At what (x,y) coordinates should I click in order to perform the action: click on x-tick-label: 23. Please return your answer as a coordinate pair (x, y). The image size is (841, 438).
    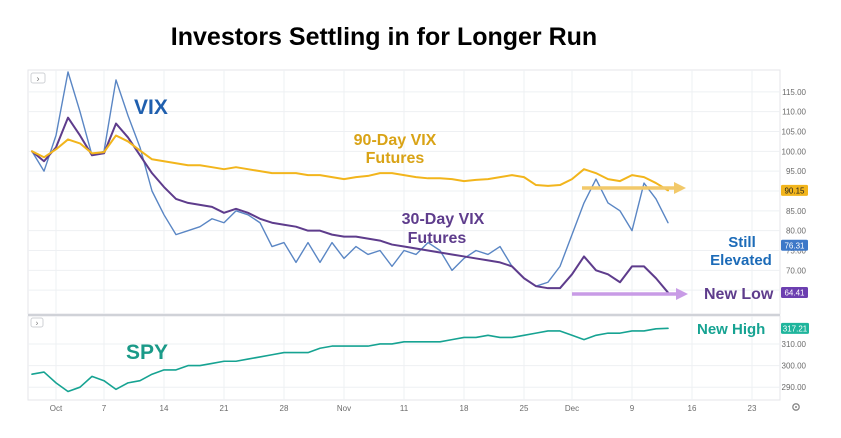
    Looking at the image, I should click on (752, 408).